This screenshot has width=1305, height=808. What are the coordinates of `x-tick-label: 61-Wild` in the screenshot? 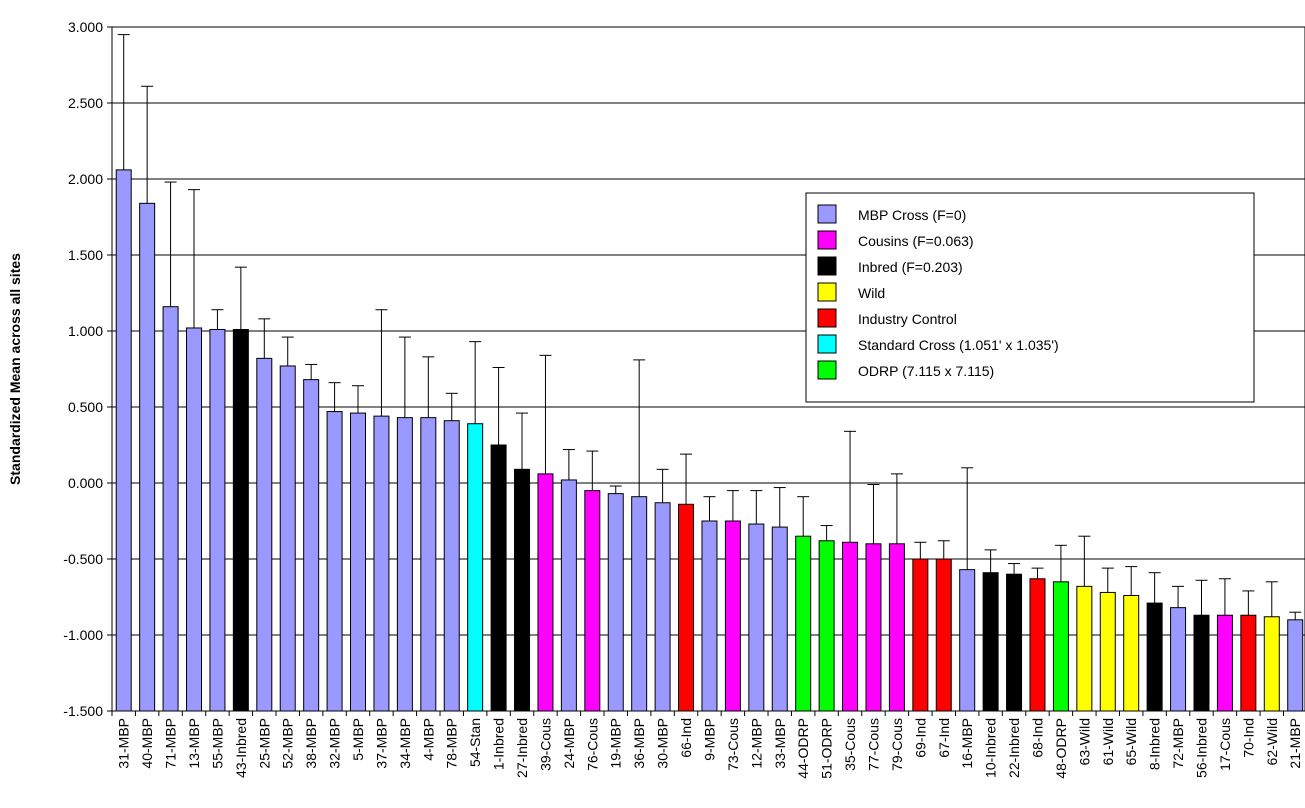 It's located at (1108, 741).